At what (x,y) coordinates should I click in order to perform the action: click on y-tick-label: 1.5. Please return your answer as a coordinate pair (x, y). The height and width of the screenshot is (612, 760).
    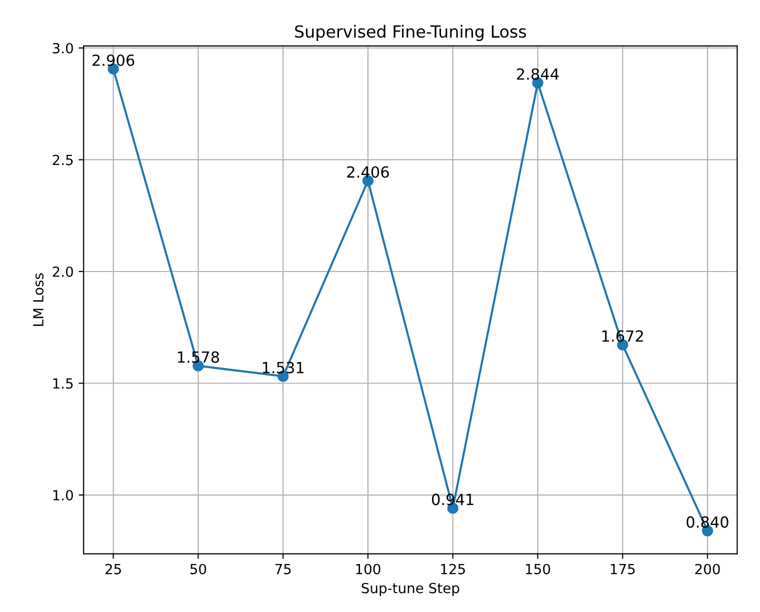
    Looking at the image, I should click on (63, 383).